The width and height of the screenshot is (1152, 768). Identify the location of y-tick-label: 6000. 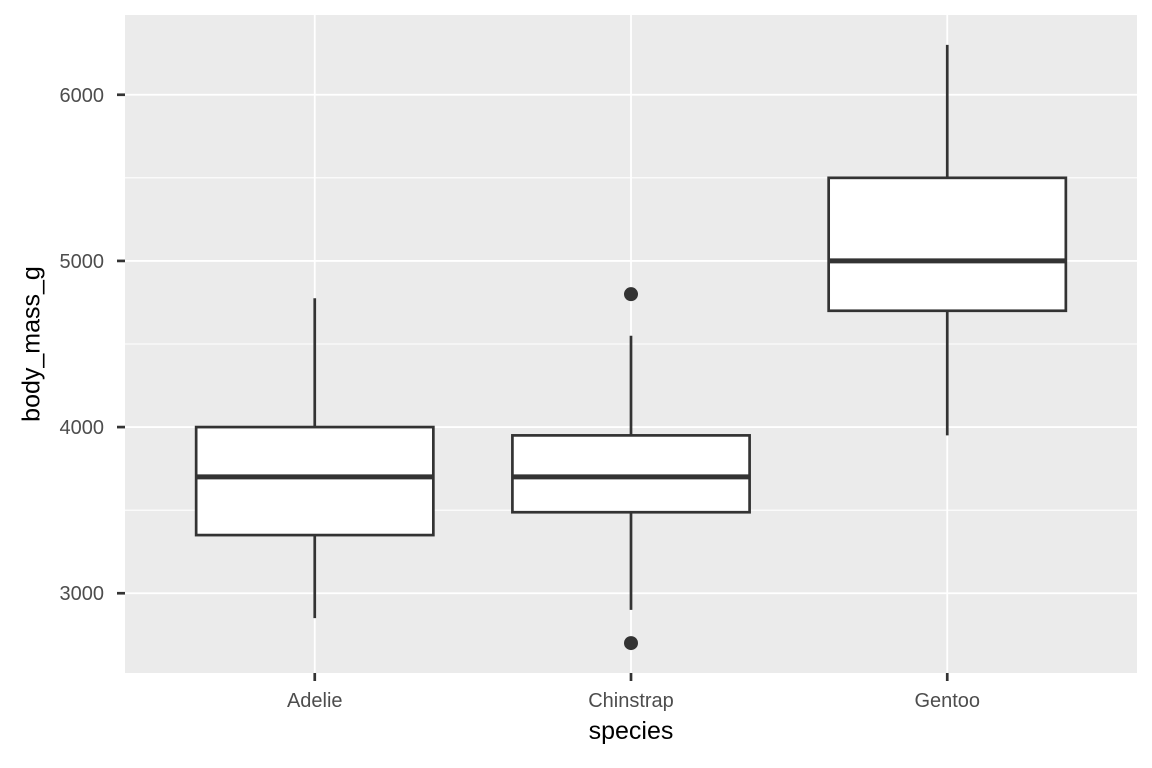
(82, 96).